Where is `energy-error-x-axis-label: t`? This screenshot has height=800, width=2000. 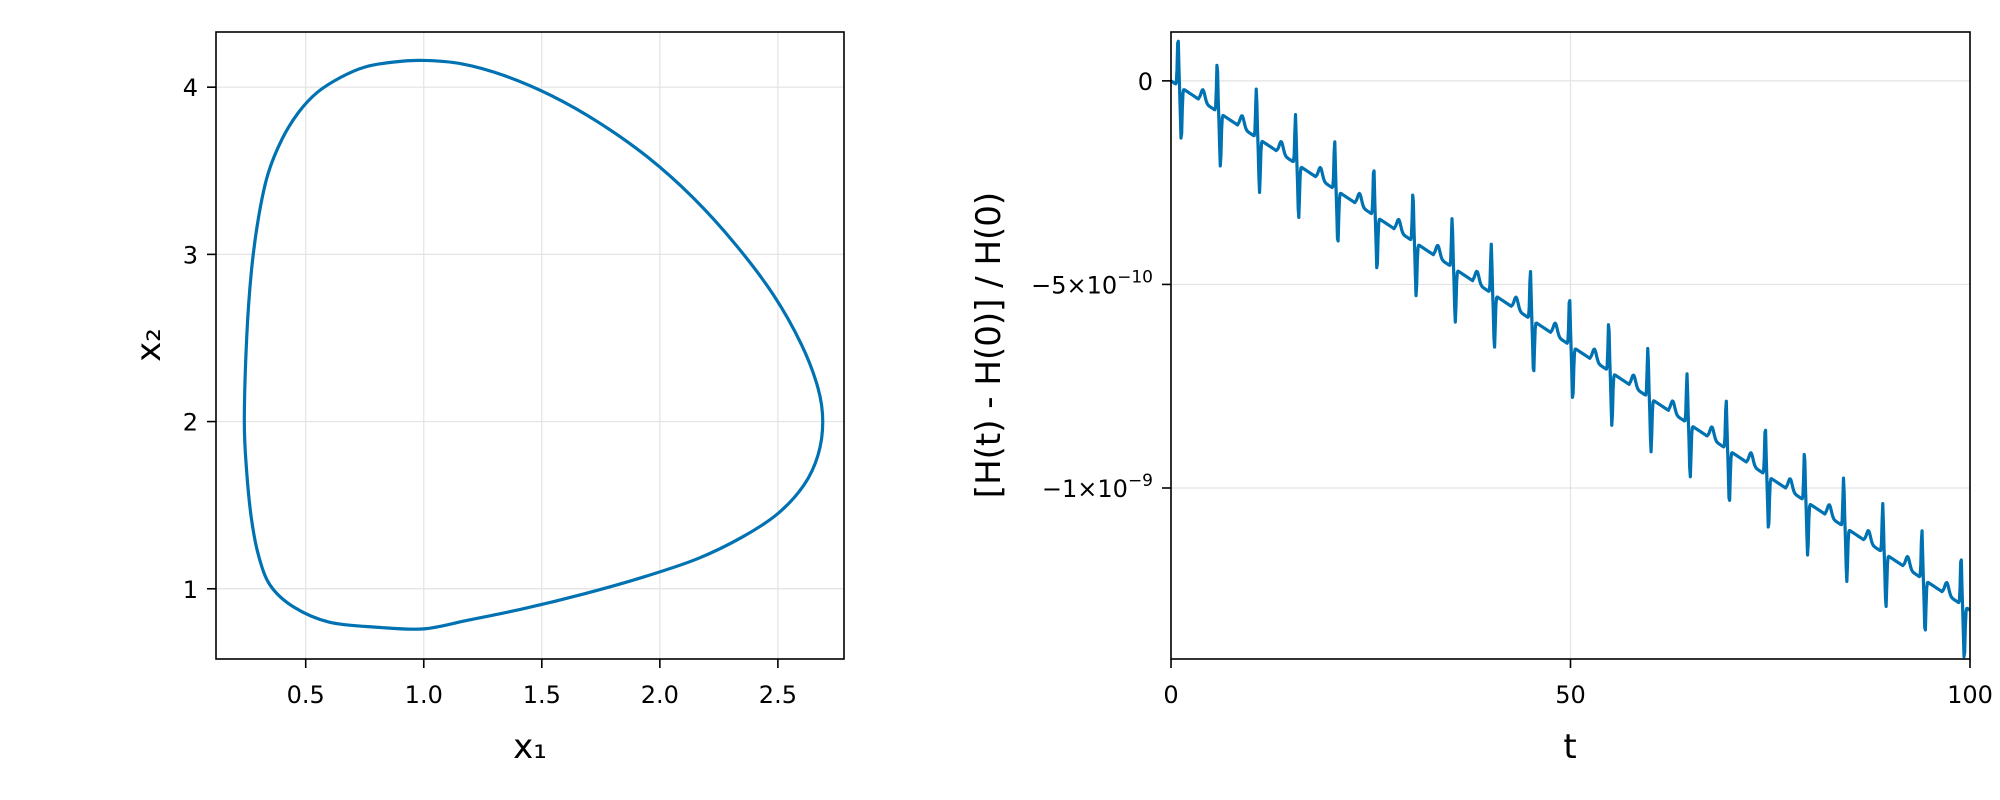
energy-error-x-axis-label: t is located at coordinates (1569, 747).